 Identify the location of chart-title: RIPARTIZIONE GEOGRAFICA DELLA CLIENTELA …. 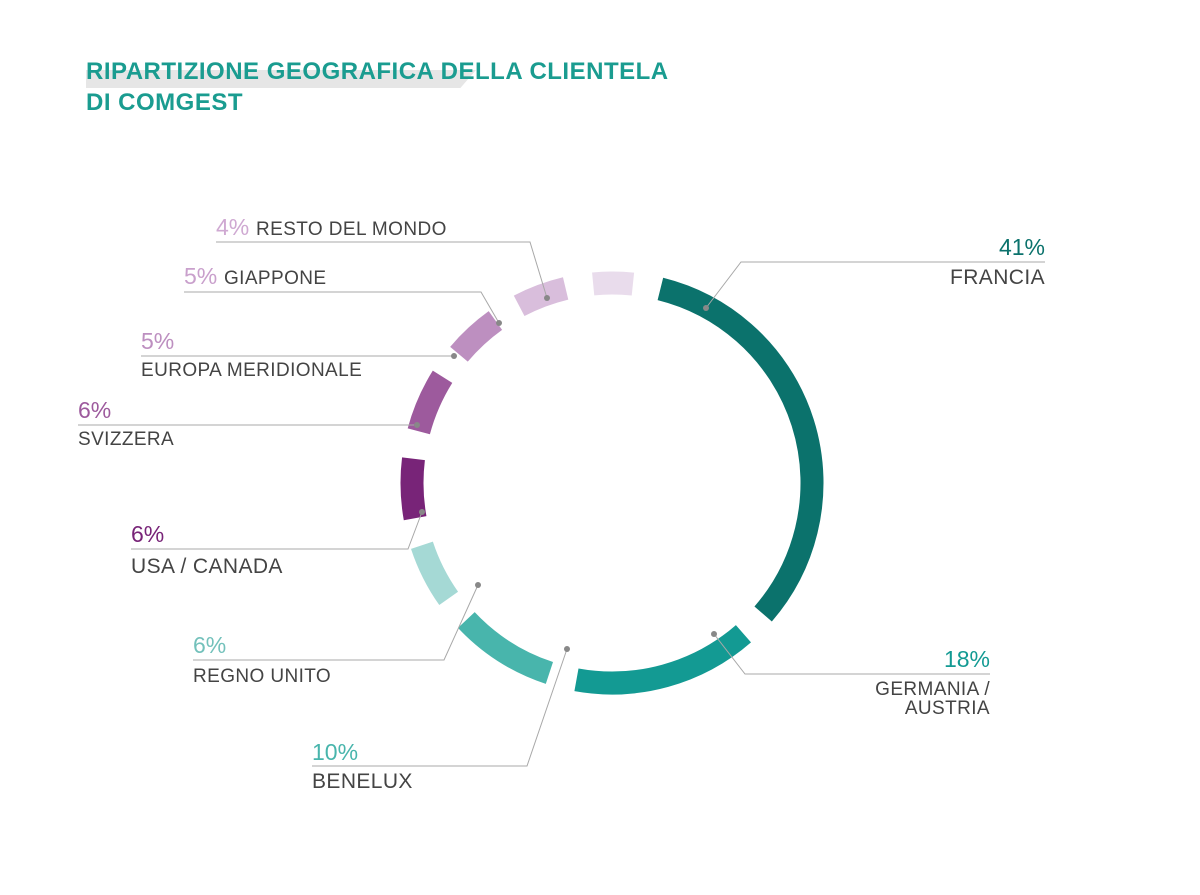
(377, 87).